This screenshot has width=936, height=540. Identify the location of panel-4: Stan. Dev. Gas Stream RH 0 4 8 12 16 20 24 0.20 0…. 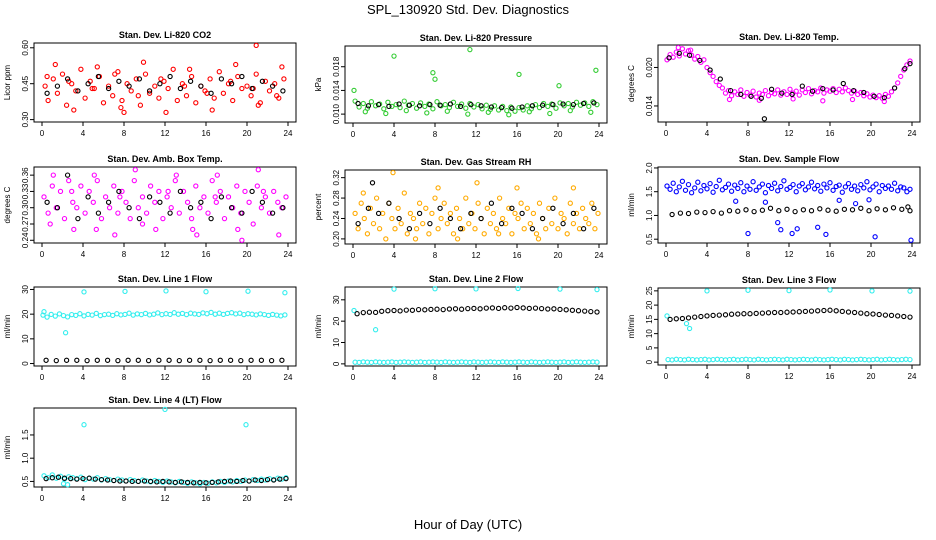
(461, 208).